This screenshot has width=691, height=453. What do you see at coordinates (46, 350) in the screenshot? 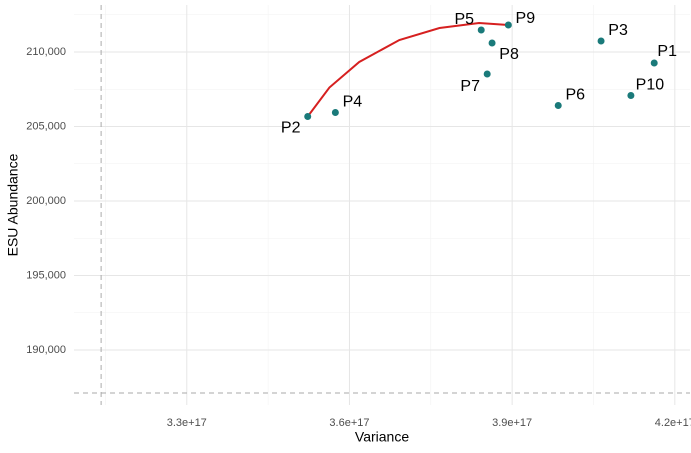
I see `y-tick-label: 190,000` at bounding box center [46, 350].